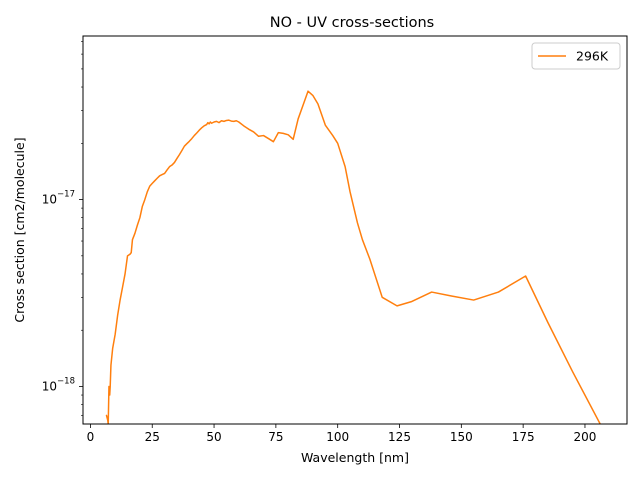  Describe the element at coordinates (62, 228) in the screenshot. I see `y-axis: 10−18 10−17` at that location.